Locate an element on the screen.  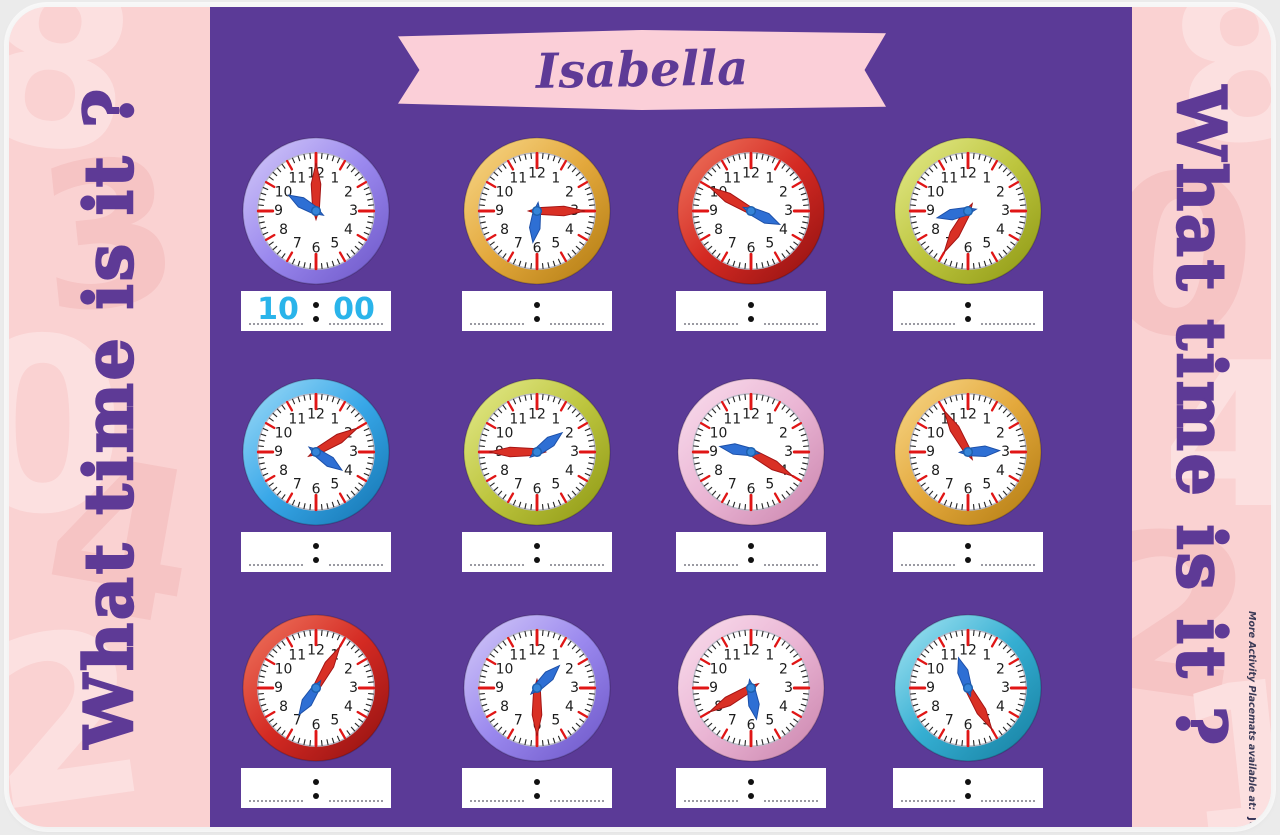
background-digit: 4 is located at coordinates (1216, 436).